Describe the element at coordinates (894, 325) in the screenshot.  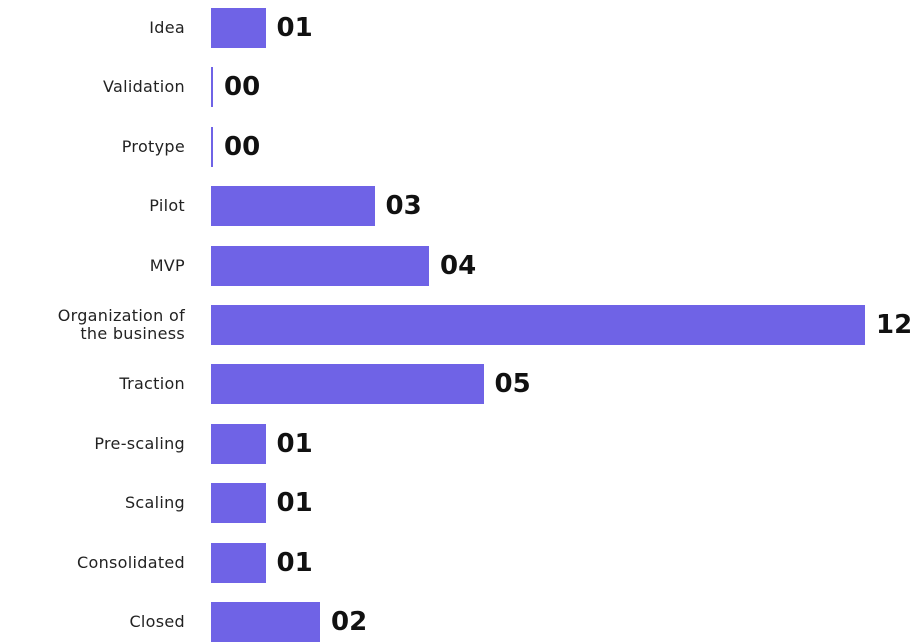
I see `value-label: 12` at that location.